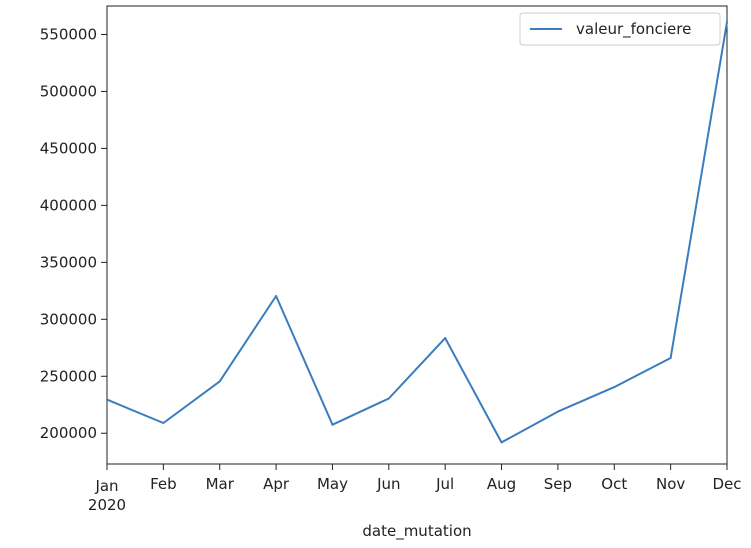 This screenshot has height=548, width=751. Describe the element at coordinates (332, 484) in the screenshot. I see `x-tick-label: May` at that location.